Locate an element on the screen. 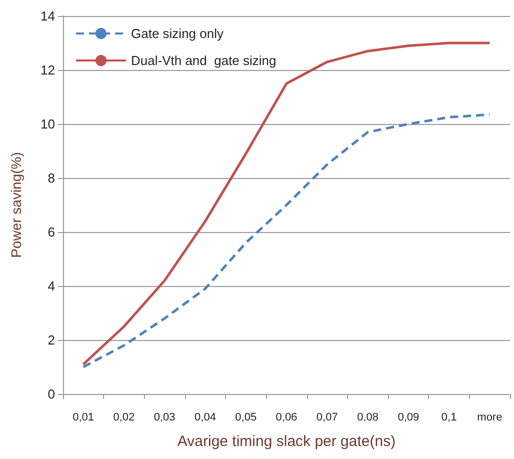  x-tick-label: 0,03 is located at coordinates (165, 418).